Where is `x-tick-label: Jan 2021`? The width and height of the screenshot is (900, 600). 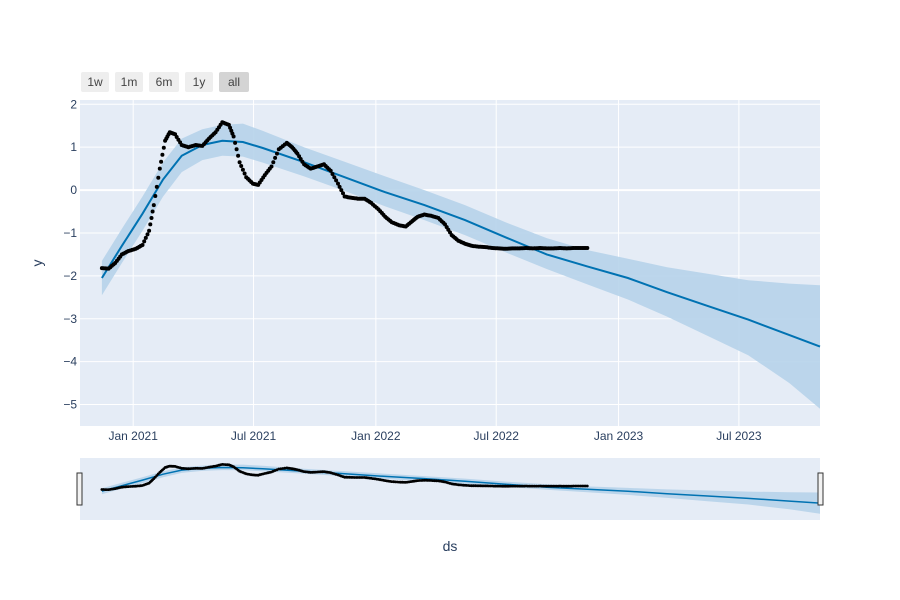 x-tick-label: Jan 2021 is located at coordinates (133, 436).